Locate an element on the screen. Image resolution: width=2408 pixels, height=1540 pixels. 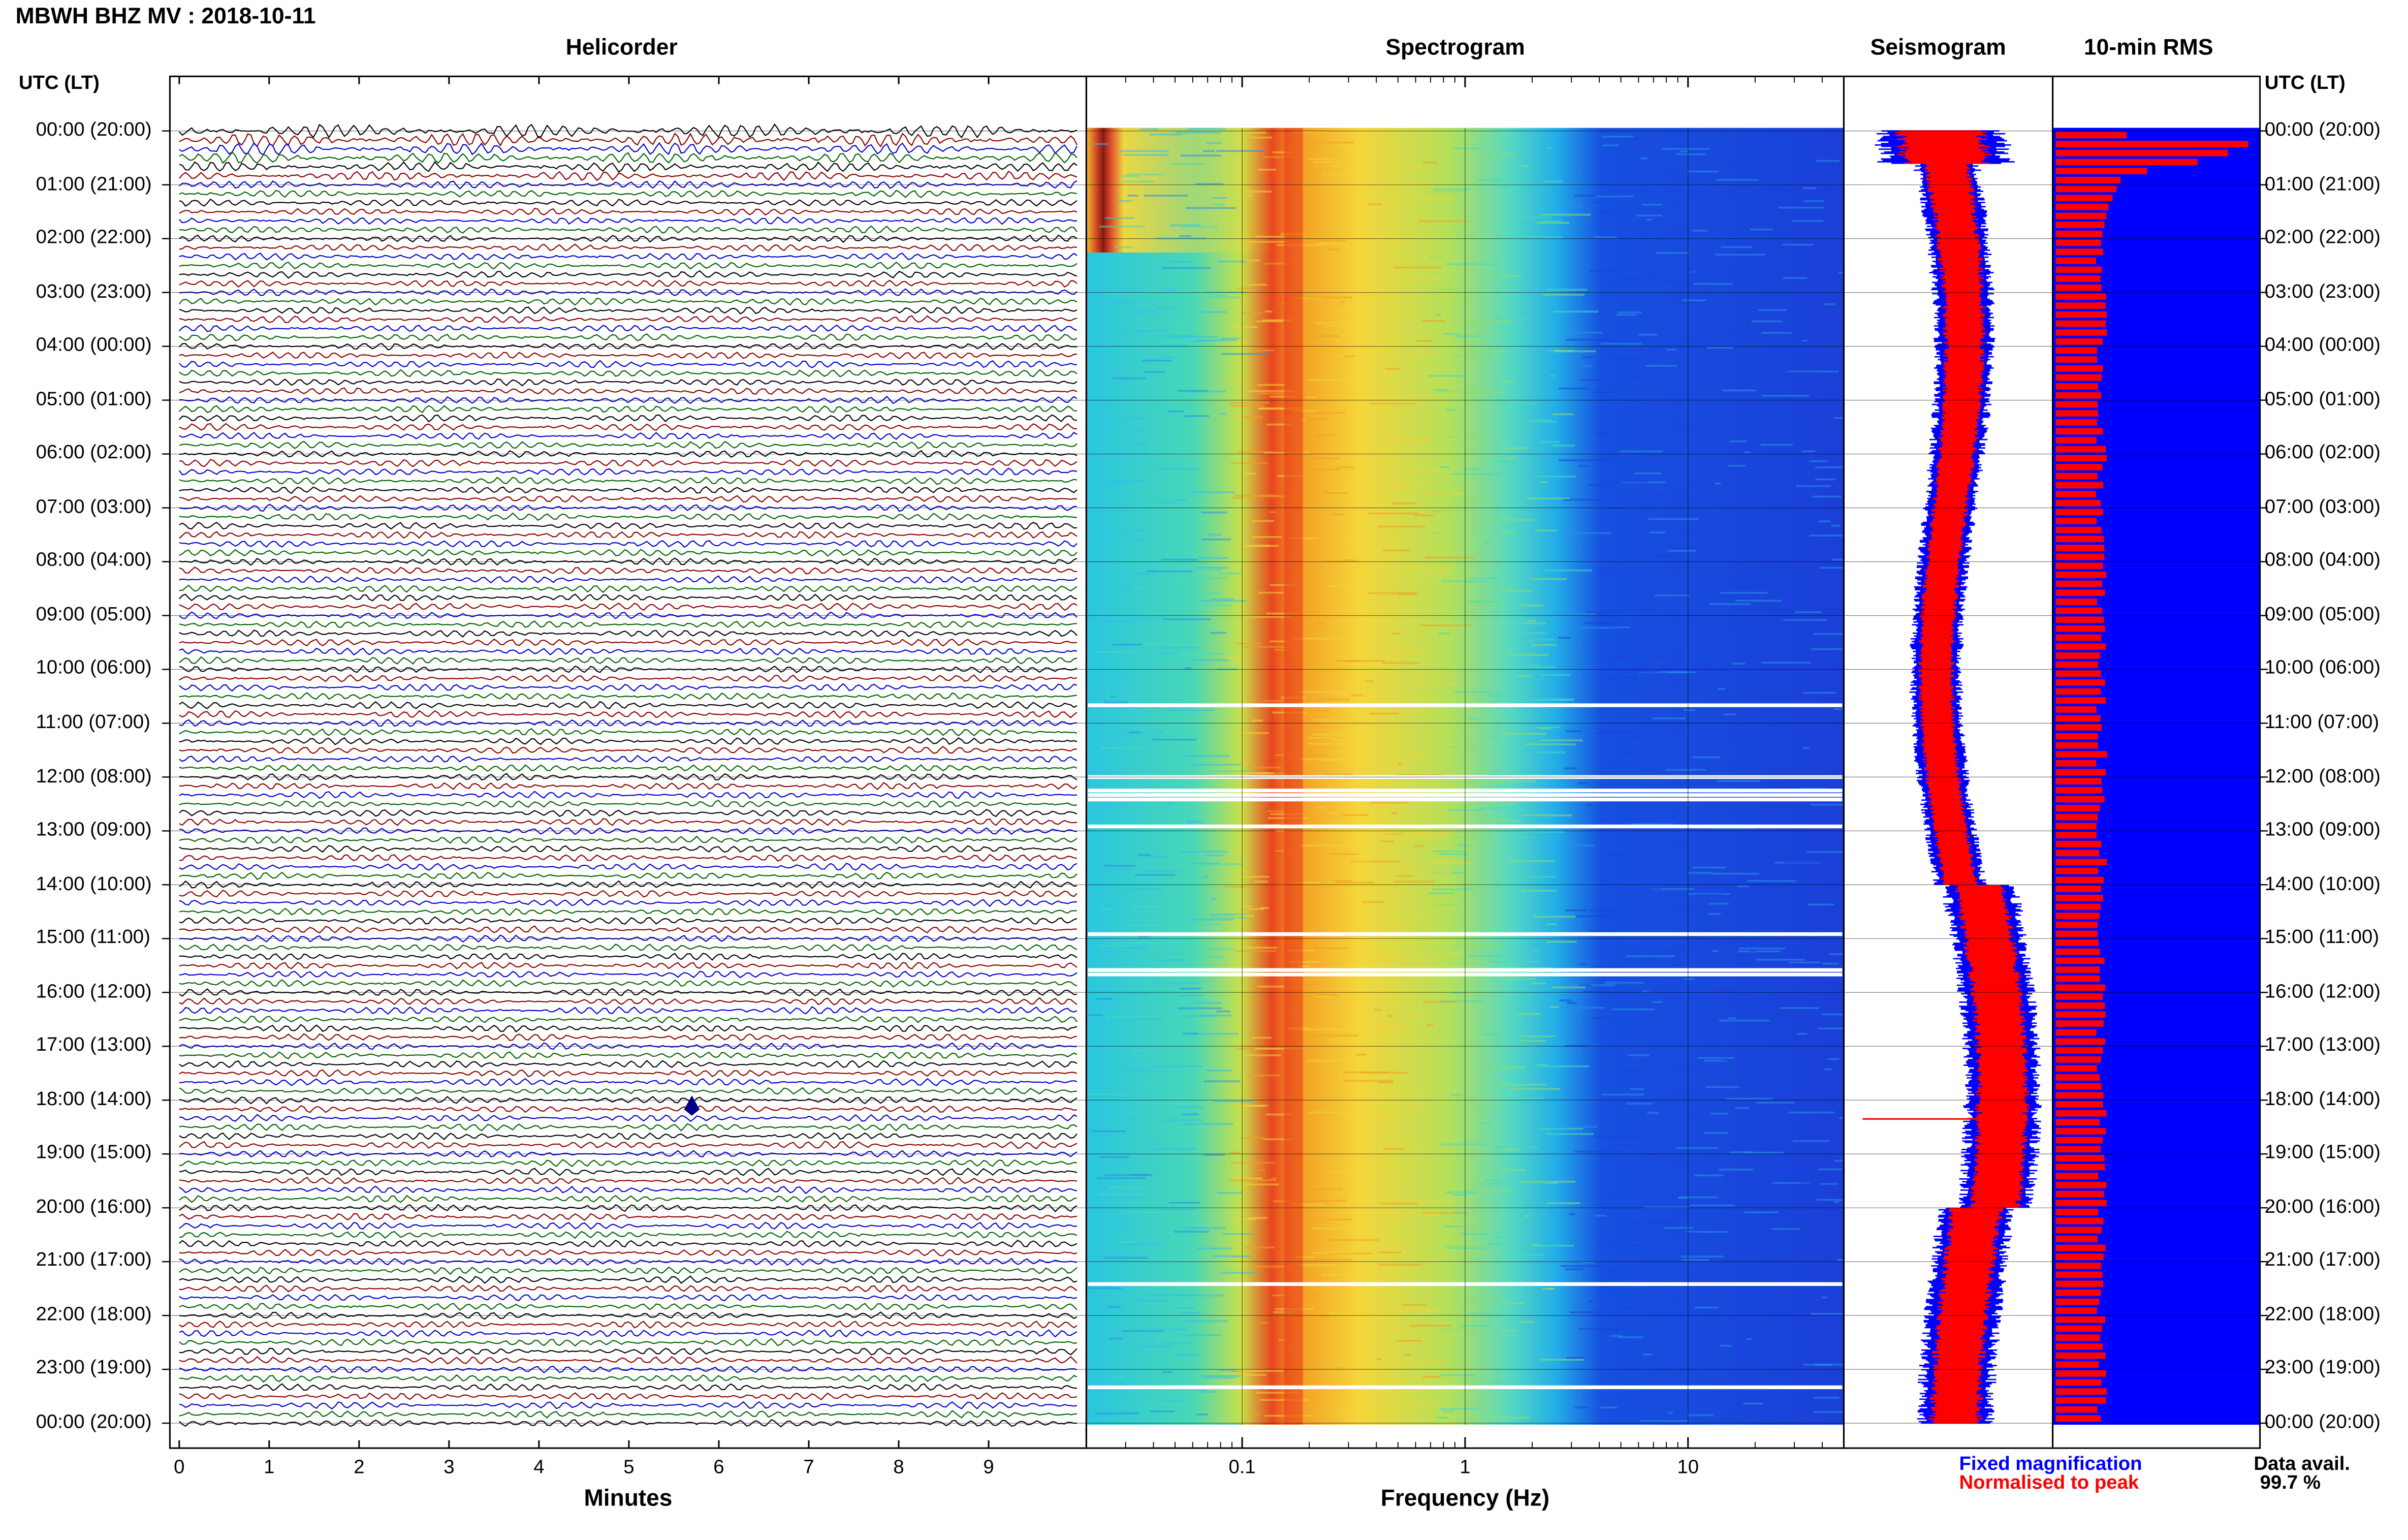
hour-label-left: 07:00 (03:00) is located at coordinates (94, 506).